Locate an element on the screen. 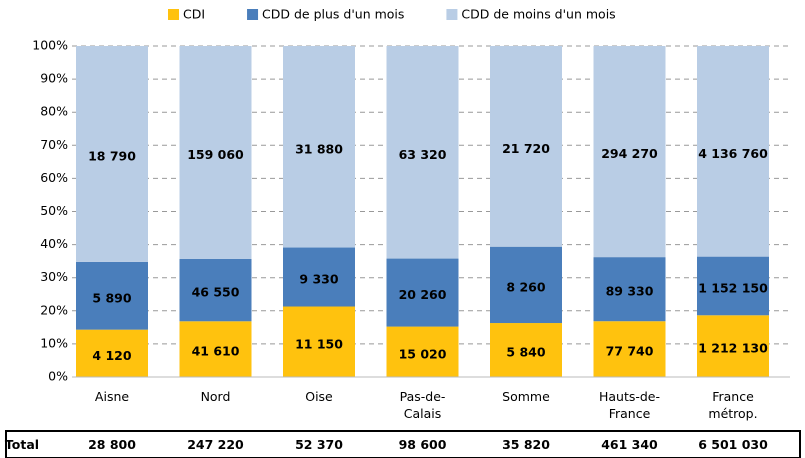 The image size is (805, 458). data-label: 1 152 150 is located at coordinates (733, 287).